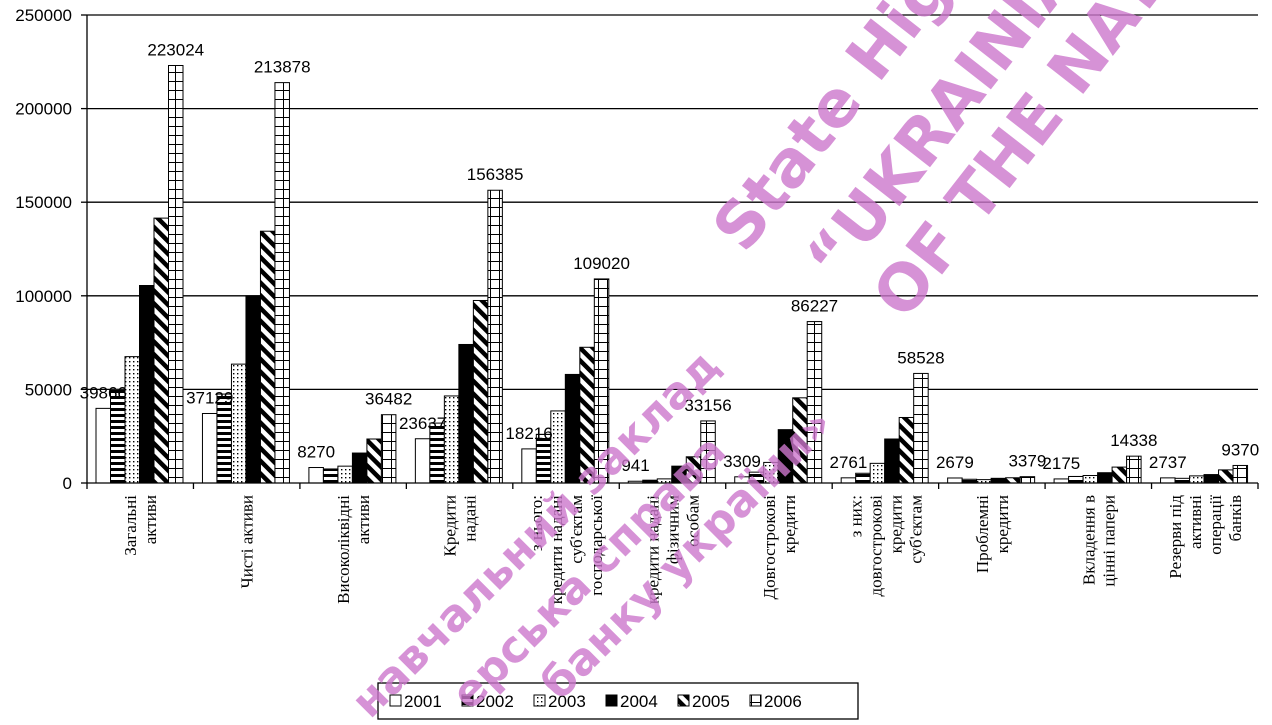 The image size is (1272, 725). What do you see at coordinates (559, 701) in the screenshot?
I see `legend-item: 2003` at bounding box center [559, 701].